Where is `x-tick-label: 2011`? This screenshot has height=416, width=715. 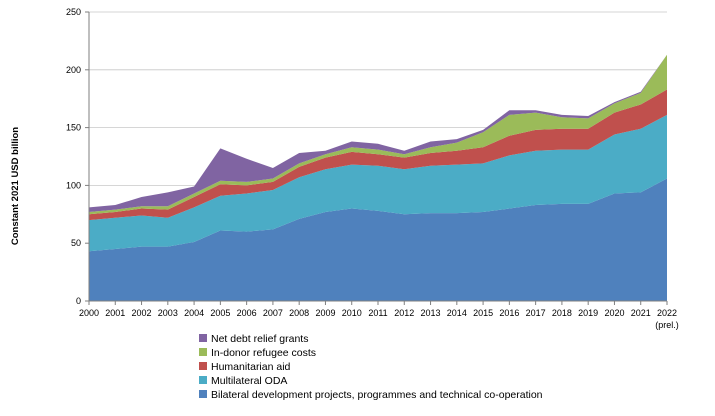
x-tick-label: 2011 is located at coordinates (377, 313).